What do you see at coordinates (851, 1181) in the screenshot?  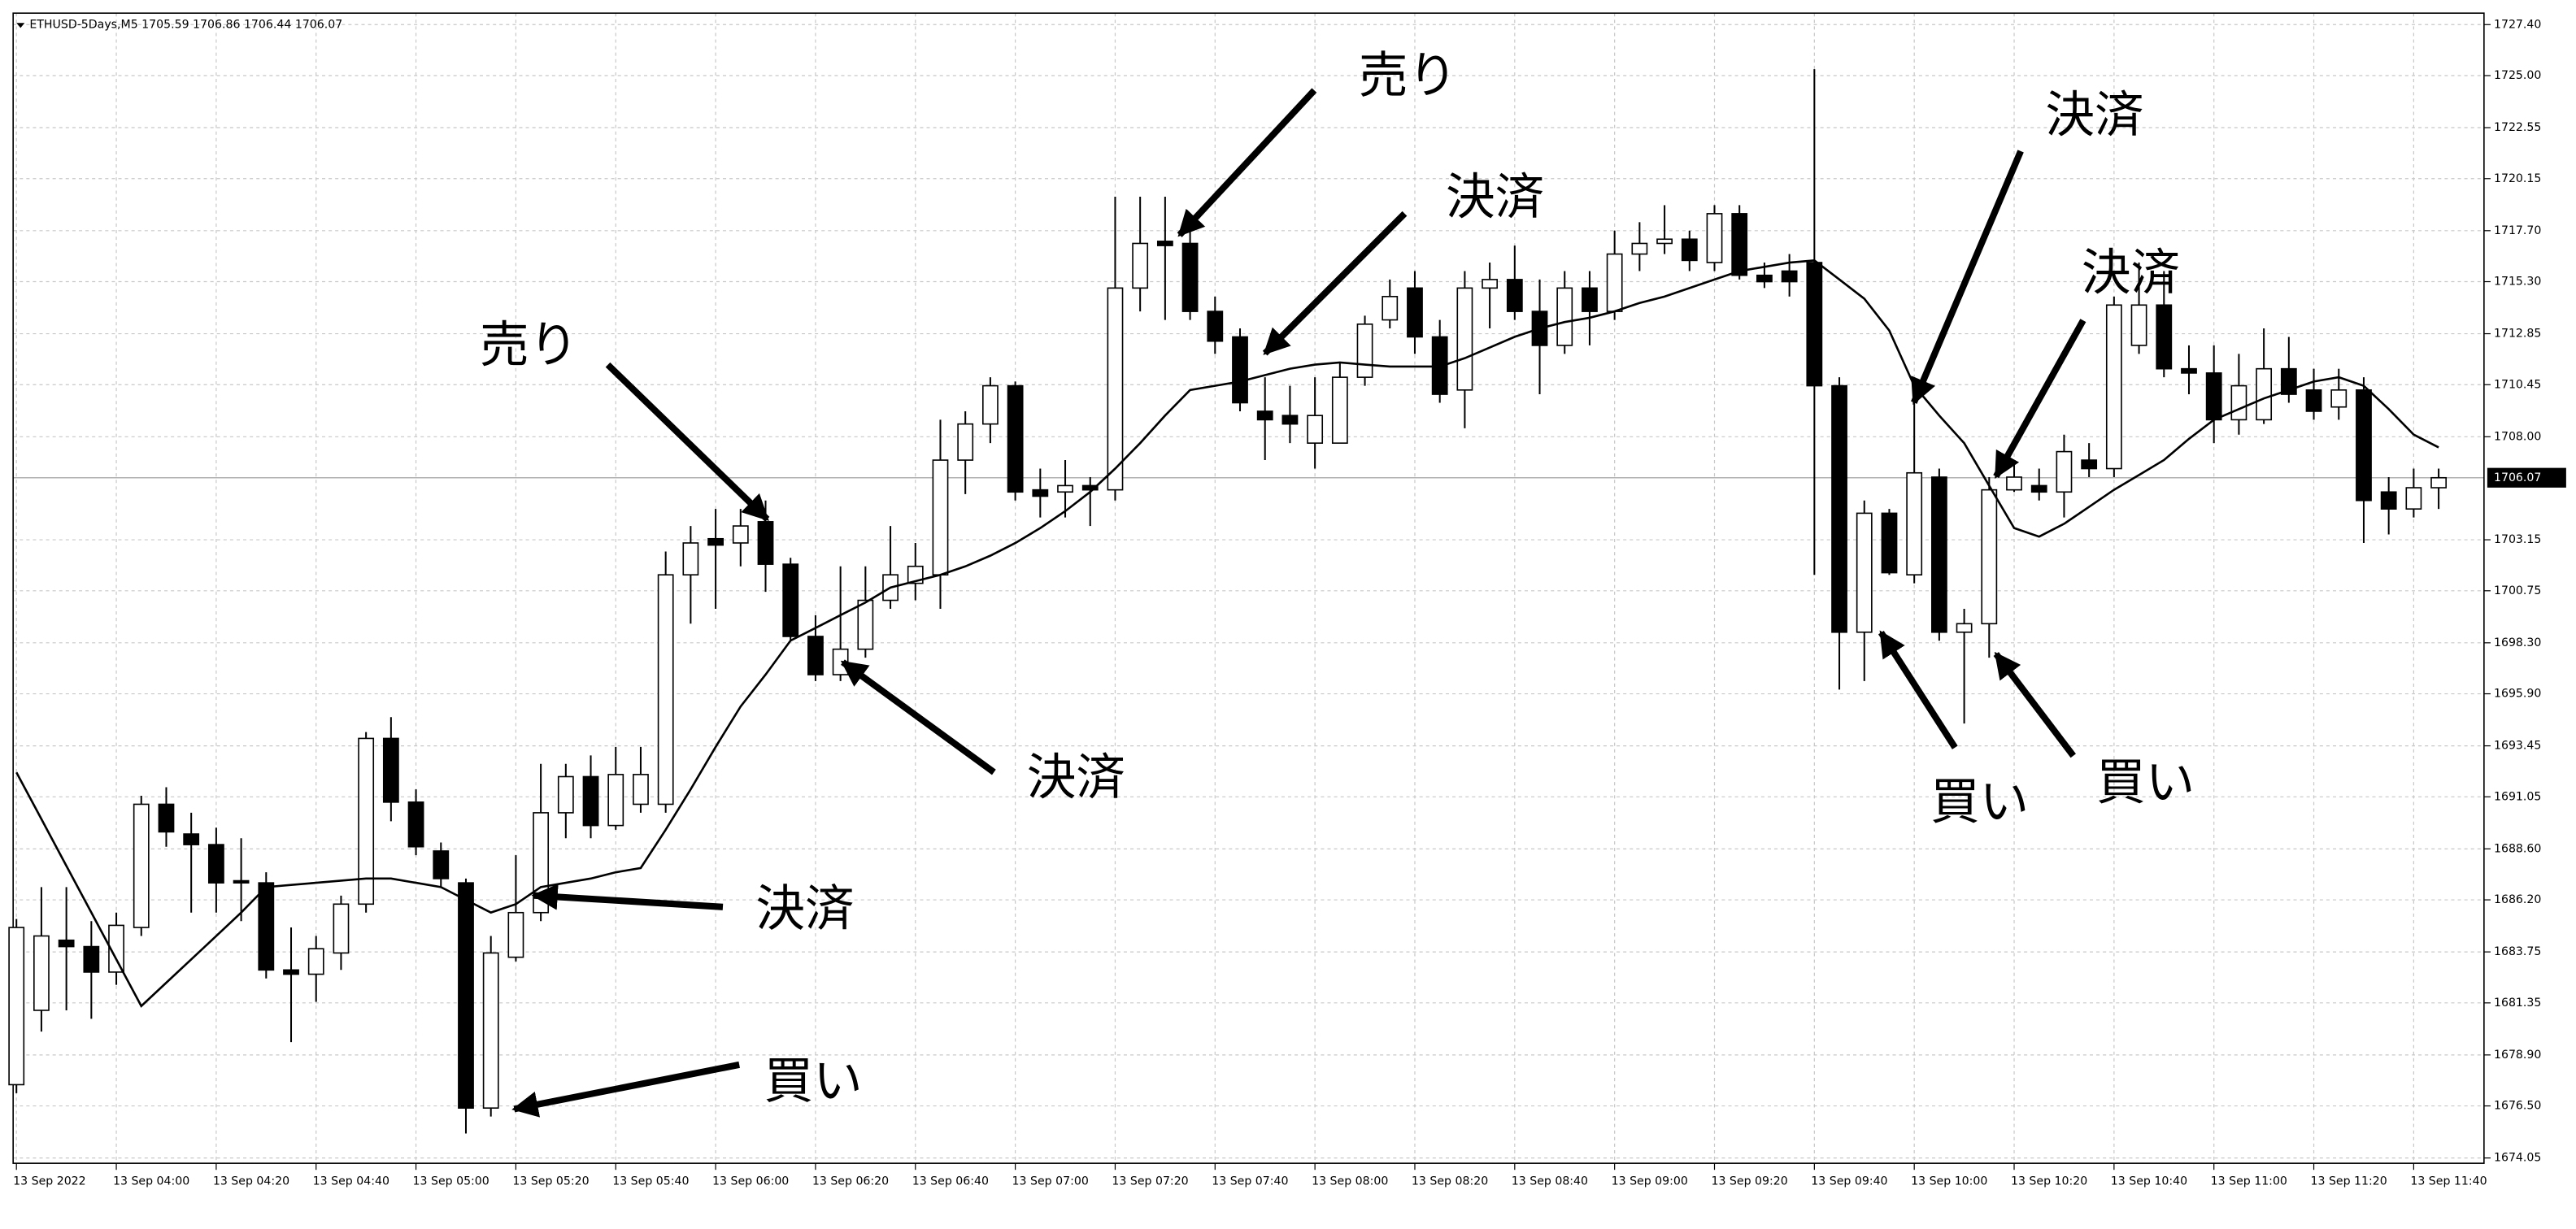 I see `x-tick-label: 13 Sep 06:20` at bounding box center [851, 1181].